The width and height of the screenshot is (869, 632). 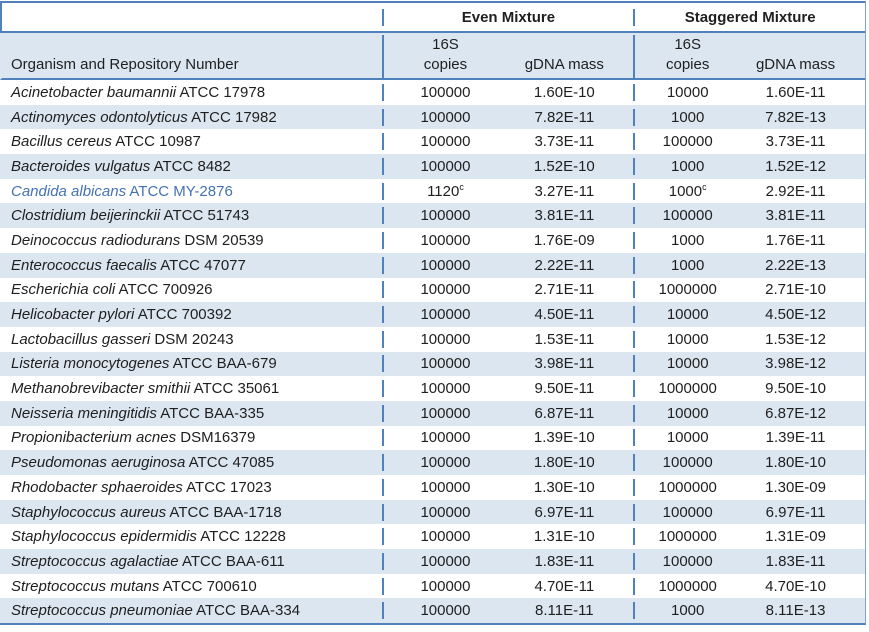 I want to click on even-gdna-mass-cell: 1.60E-10, so click(x=564, y=92).